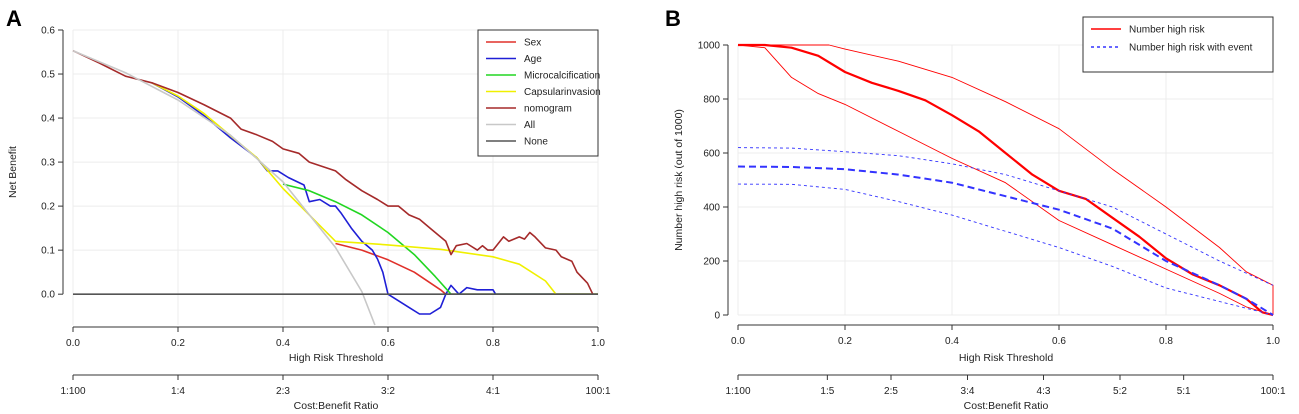  What do you see at coordinates (48, 163) in the screenshot?
I see `y-tick-label: 0.3` at bounding box center [48, 163].